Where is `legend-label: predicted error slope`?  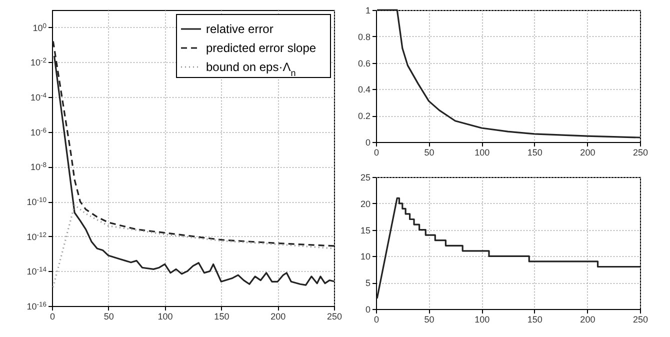 legend-label: predicted error slope is located at coordinates (261, 48).